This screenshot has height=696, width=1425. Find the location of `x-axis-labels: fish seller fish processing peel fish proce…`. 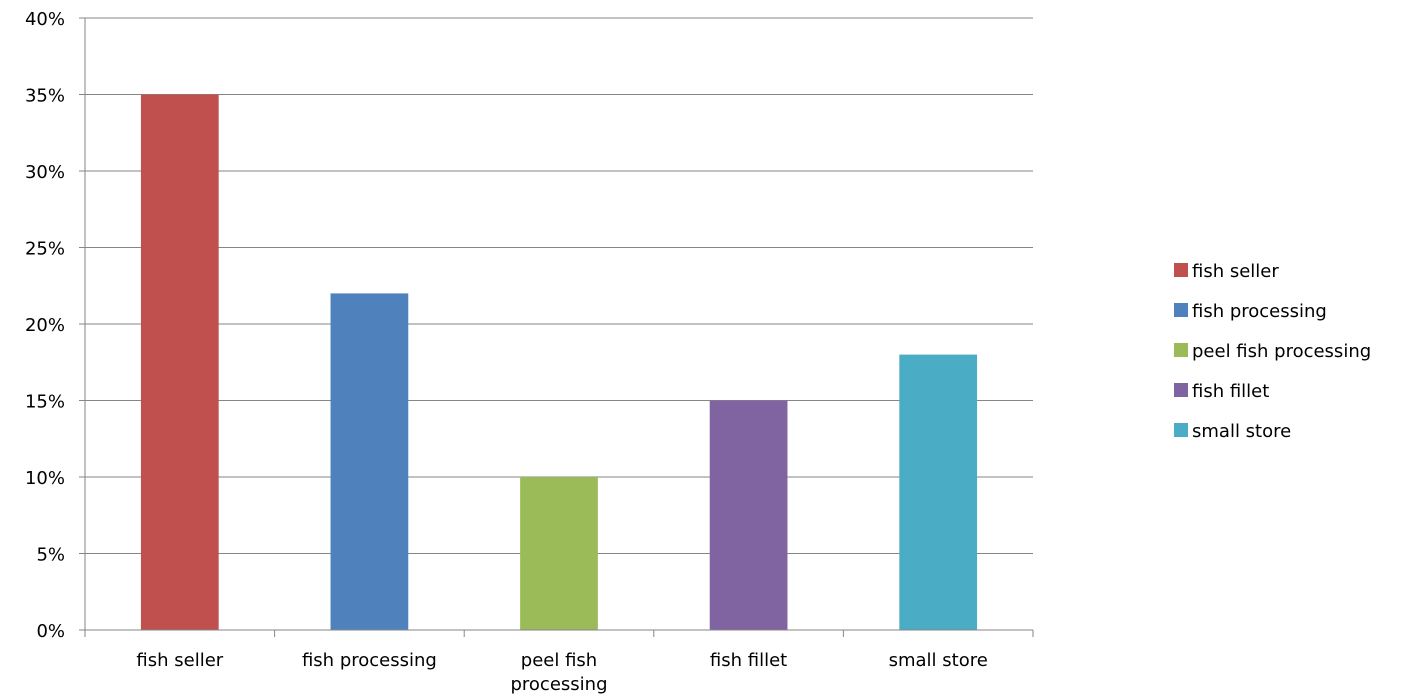

x-axis-labels: fish seller fish processing peel fish proce… is located at coordinates (561, 672).